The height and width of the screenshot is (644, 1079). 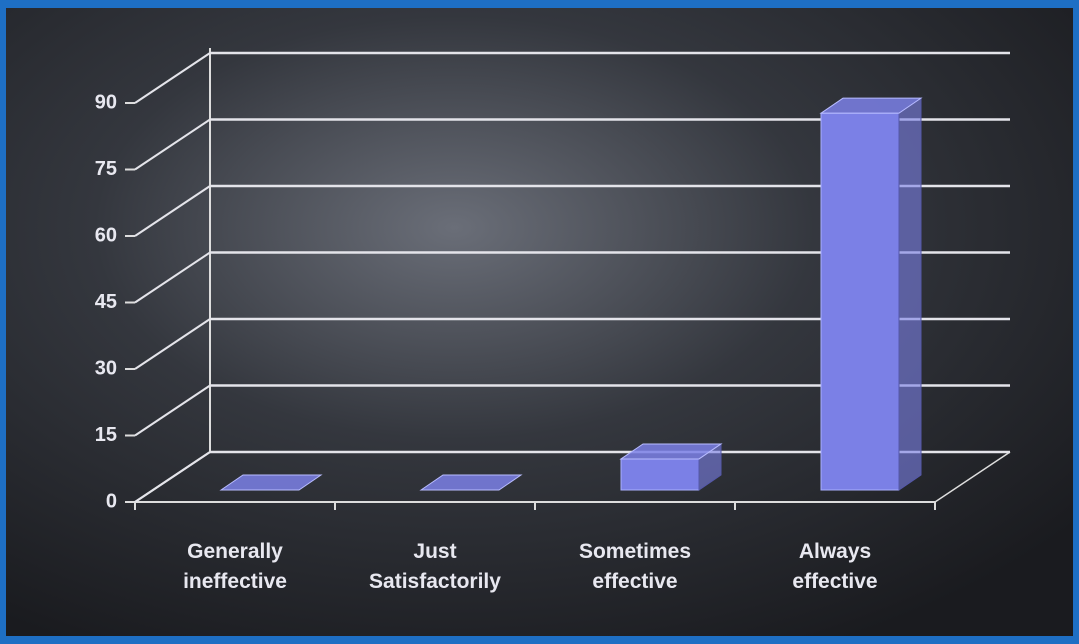 What do you see at coordinates (435, 581) in the screenshot?
I see `x-tick-label-line: Satisfactorily` at bounding box center [435, 581].